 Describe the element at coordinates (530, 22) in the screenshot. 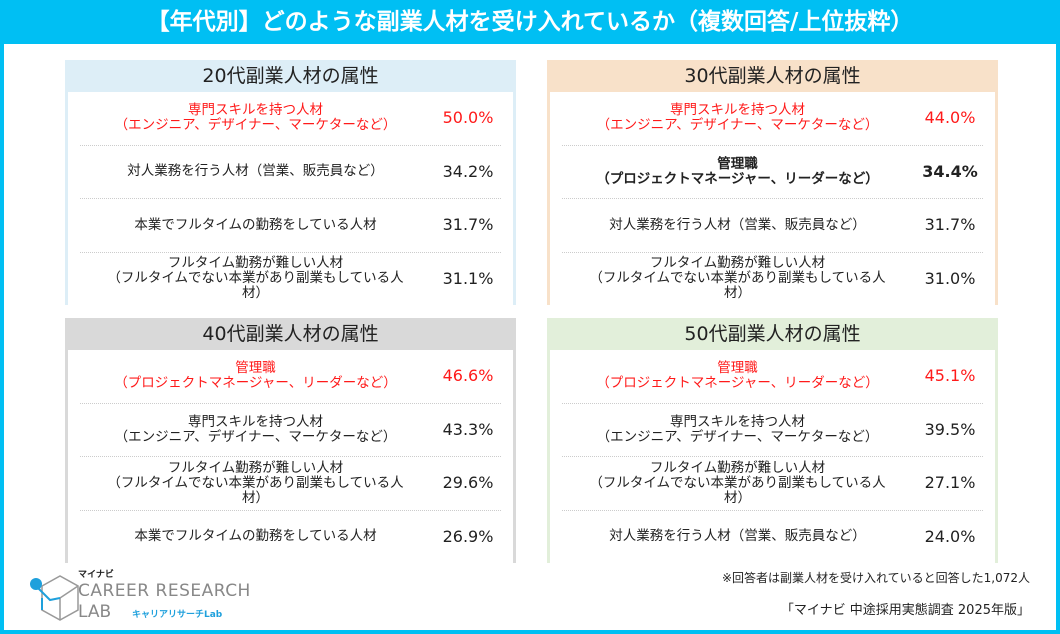

I see `page-title: 【年代別】どのような副業人材を受け入れているか（複数回答/上位抜粋）` at that location.